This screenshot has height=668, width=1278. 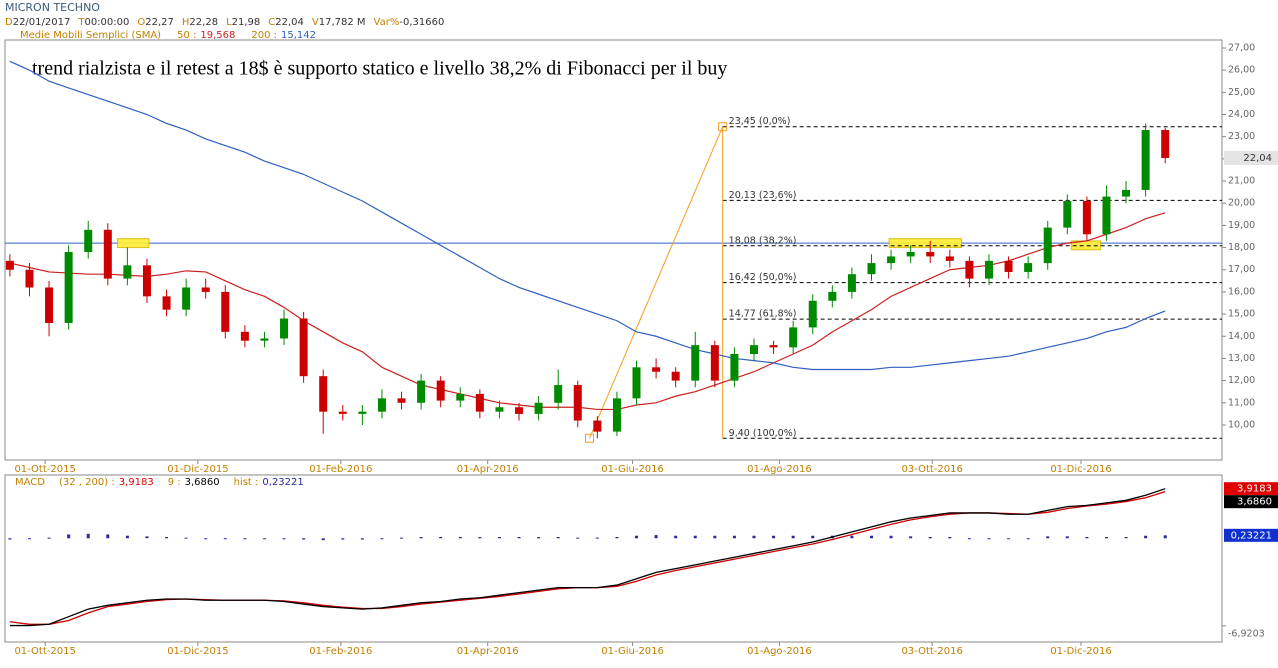 I want to click on fib-label: 9,40 (100,0%), so click(x=763, y=433).